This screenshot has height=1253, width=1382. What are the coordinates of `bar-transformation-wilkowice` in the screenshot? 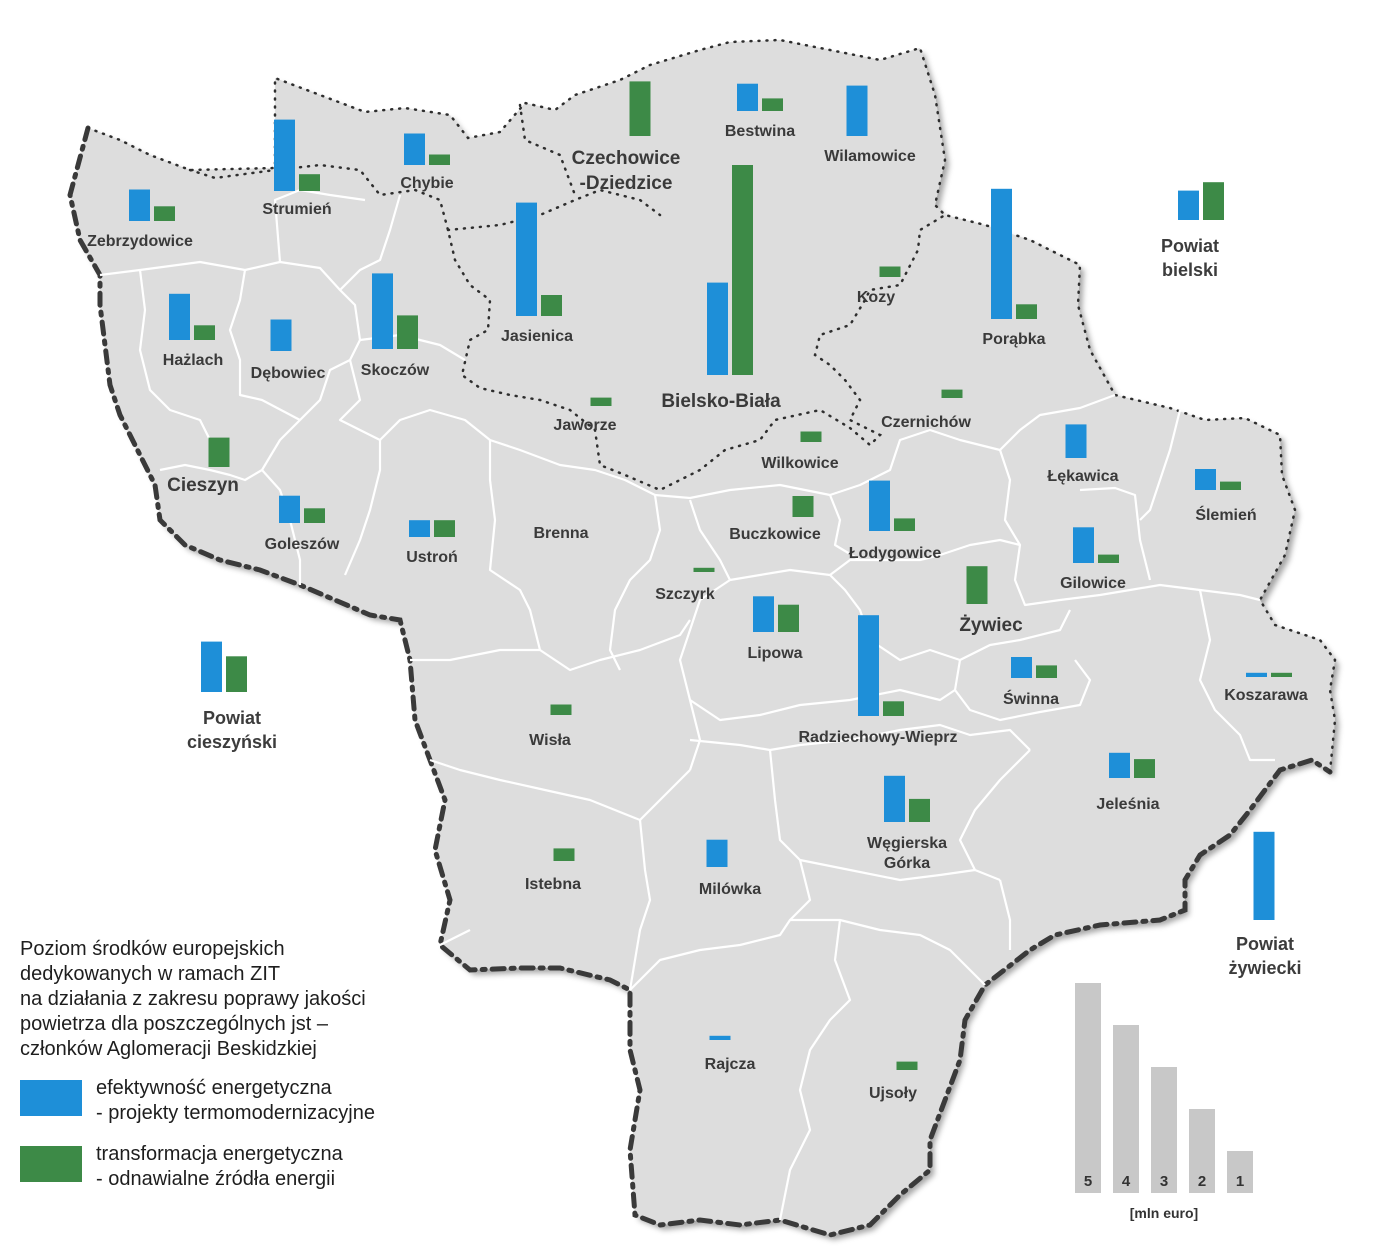 It's located at (811, 436).